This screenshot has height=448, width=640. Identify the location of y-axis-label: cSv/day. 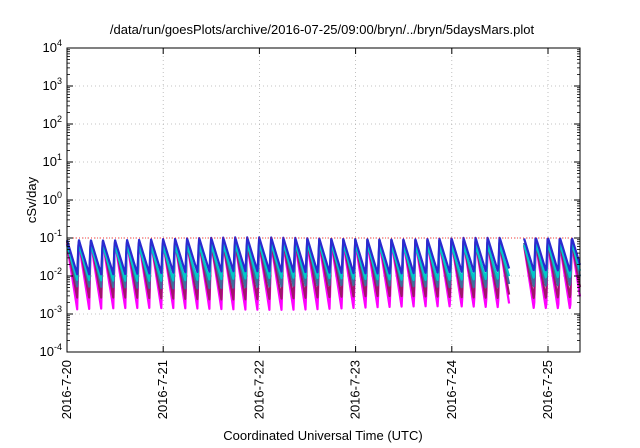
(31, 199).